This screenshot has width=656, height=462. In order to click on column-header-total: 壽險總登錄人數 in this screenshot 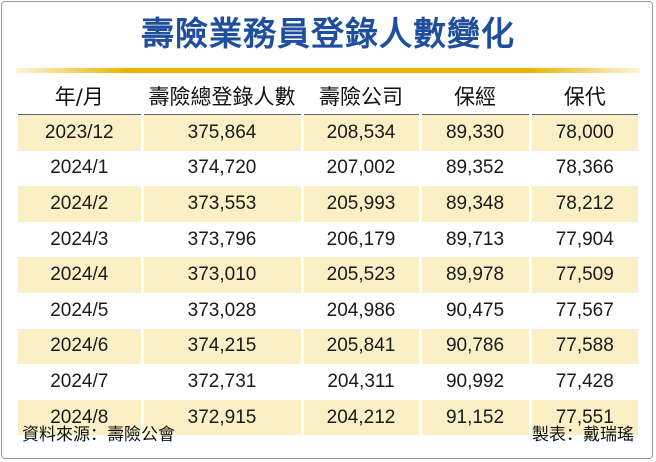, I will do `click(221, 96)`.